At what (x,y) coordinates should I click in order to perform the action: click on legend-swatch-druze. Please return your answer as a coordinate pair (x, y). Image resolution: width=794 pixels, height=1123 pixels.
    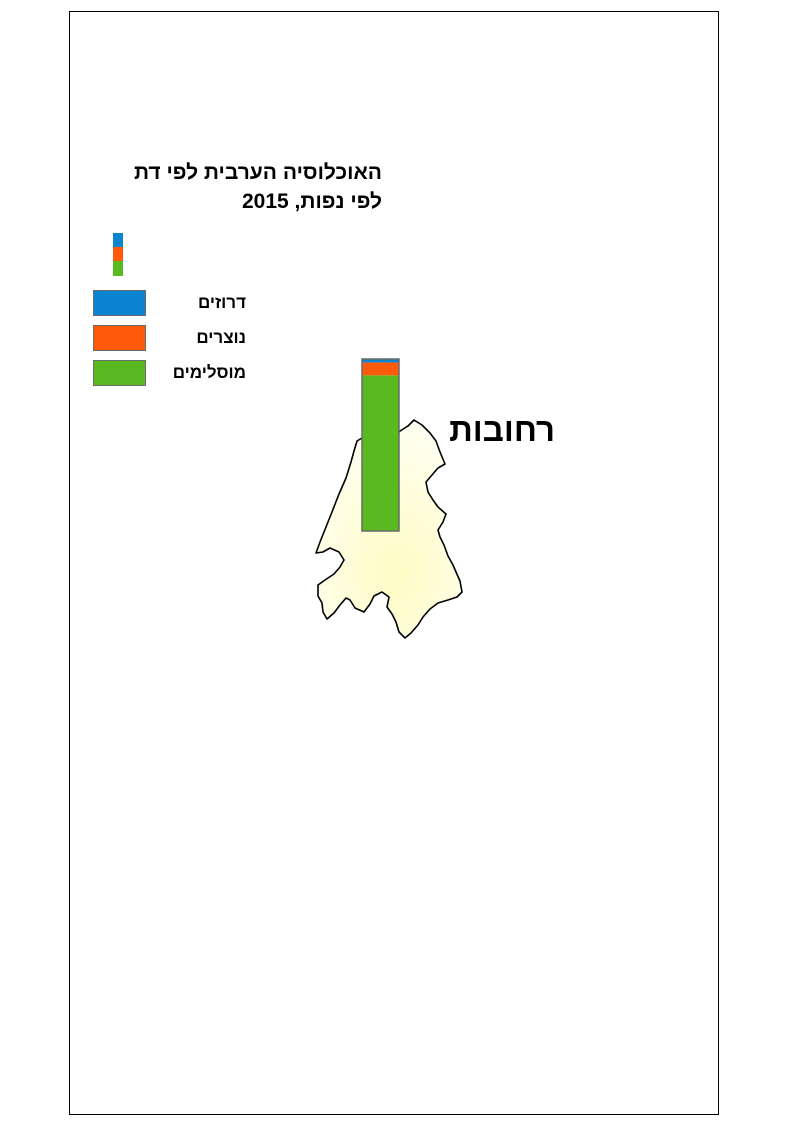
    Looking at the image, I should click on (119, 303).